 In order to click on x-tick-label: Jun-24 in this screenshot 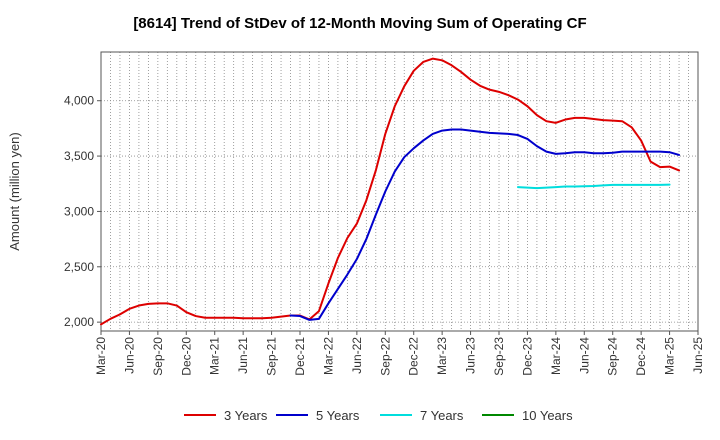, I will do `click(584, 355)`.